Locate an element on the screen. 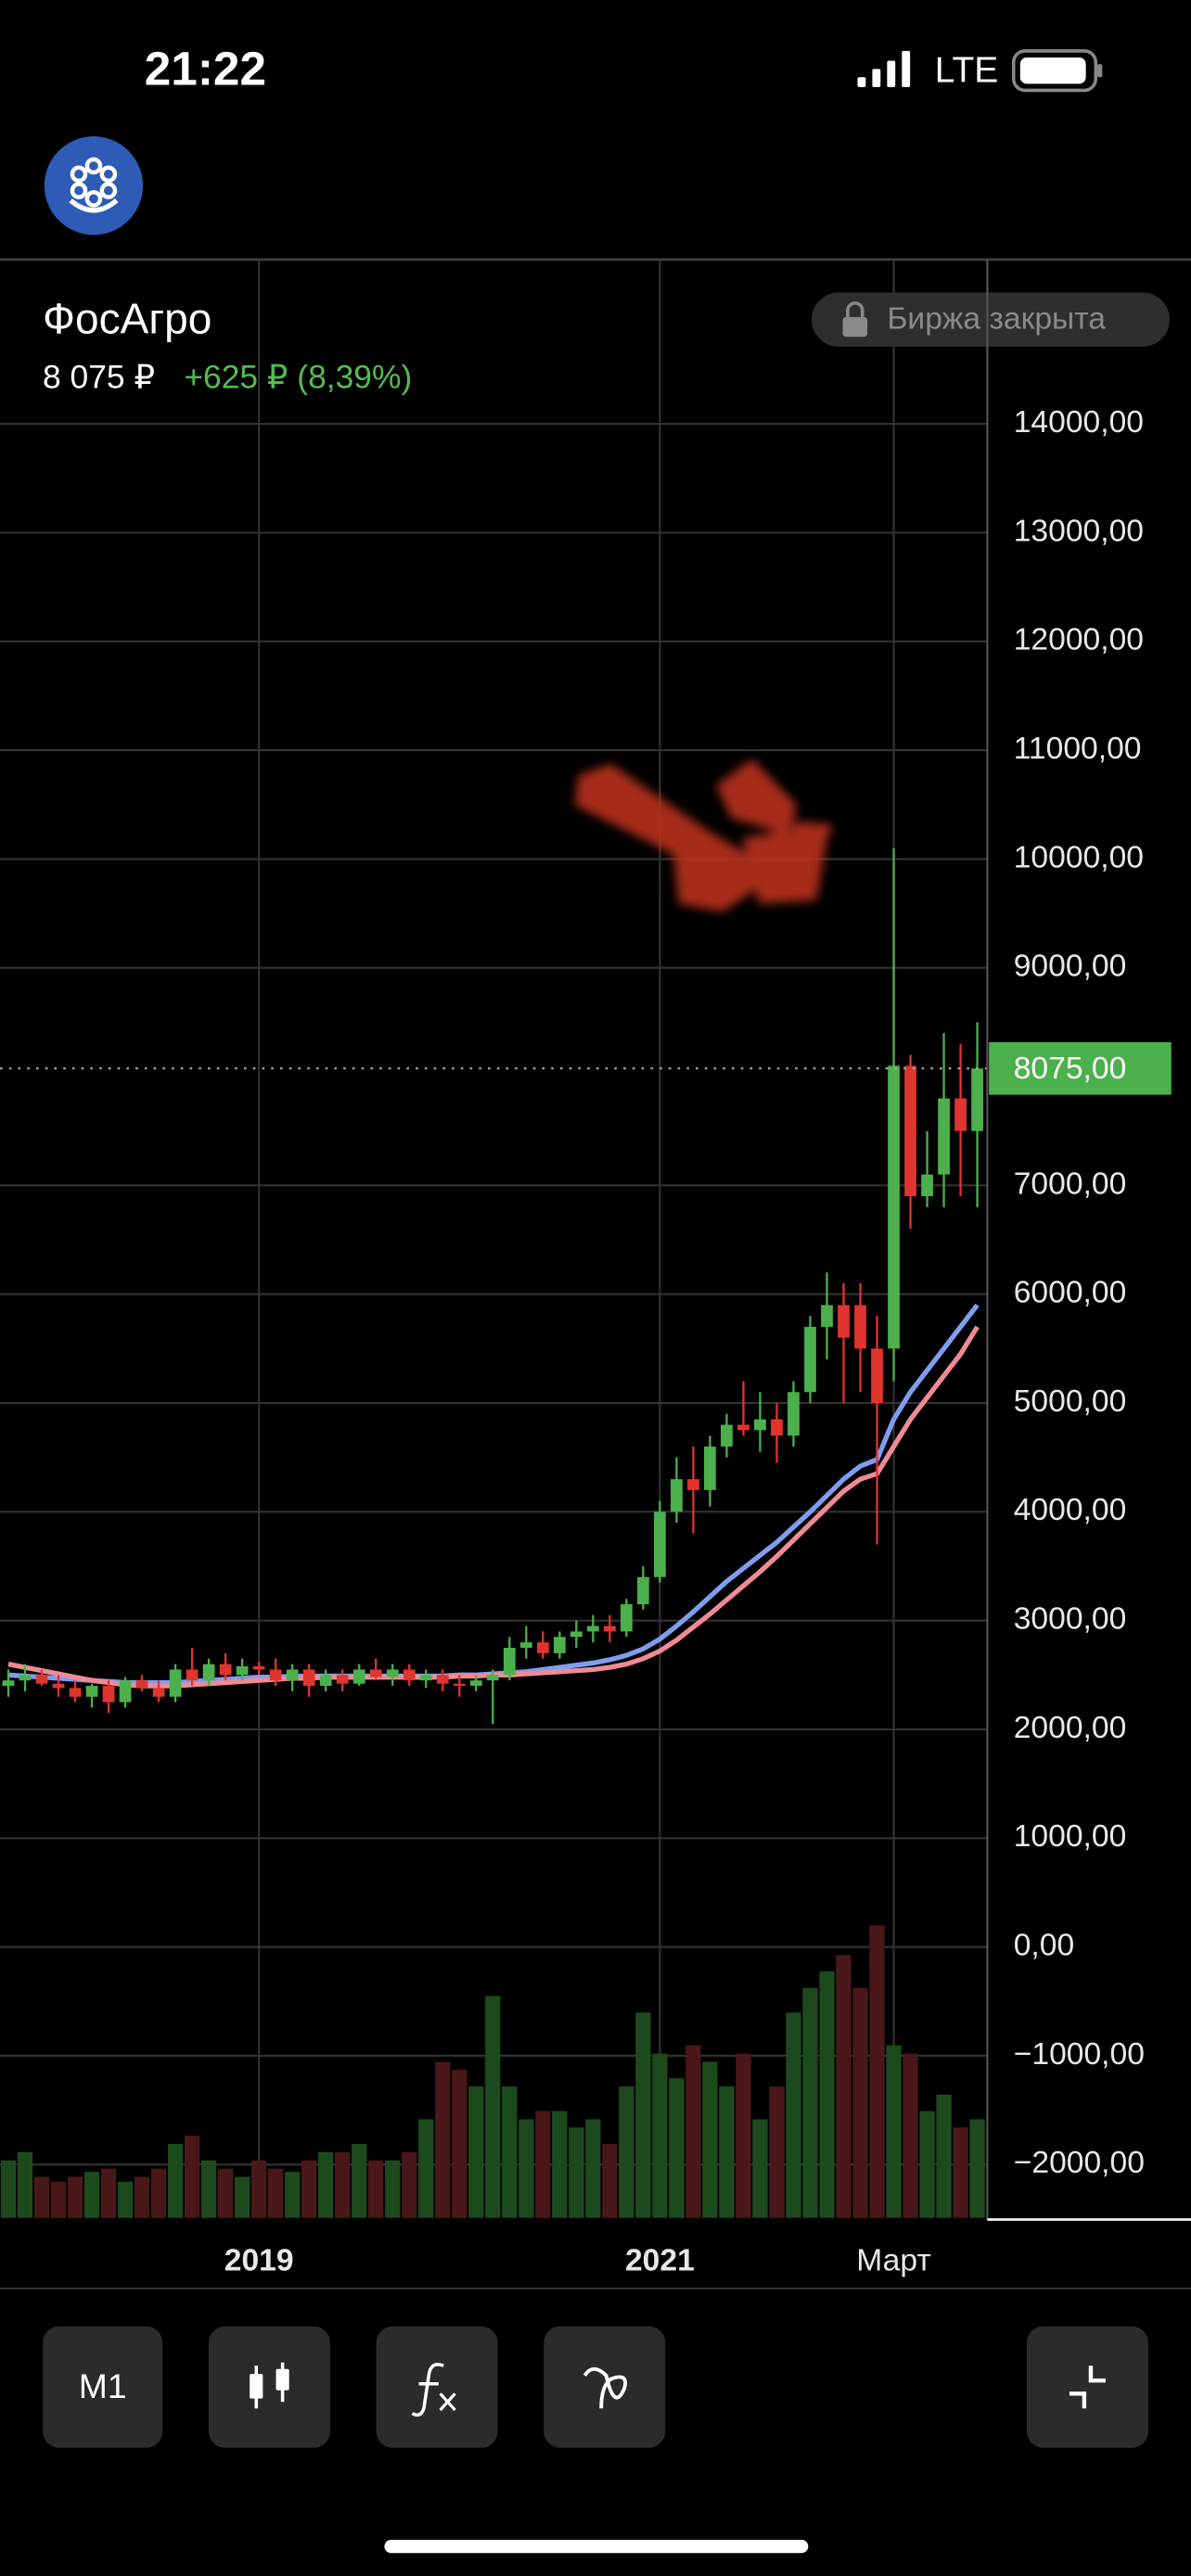  y-tick-label: 5000,00 is located at coordinates (1070, 1401).